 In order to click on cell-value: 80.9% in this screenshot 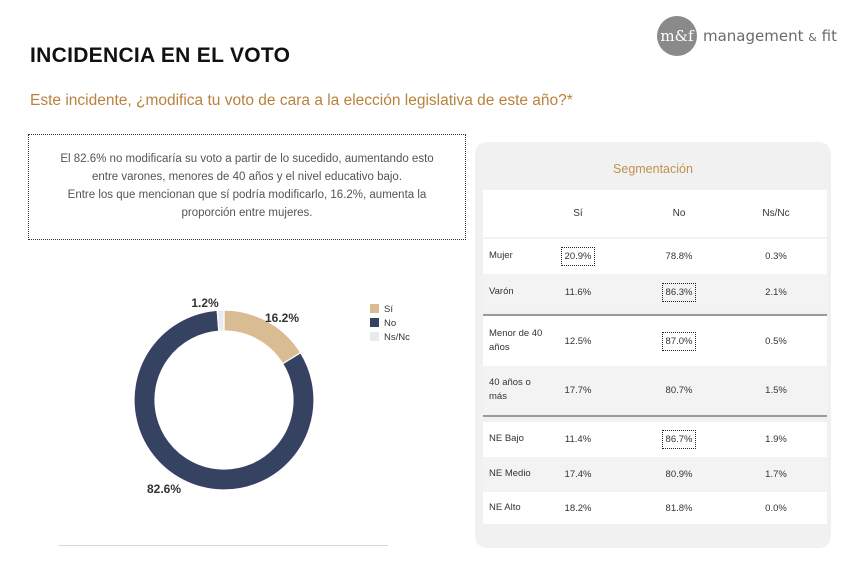, I will do `click(679, 474)`.